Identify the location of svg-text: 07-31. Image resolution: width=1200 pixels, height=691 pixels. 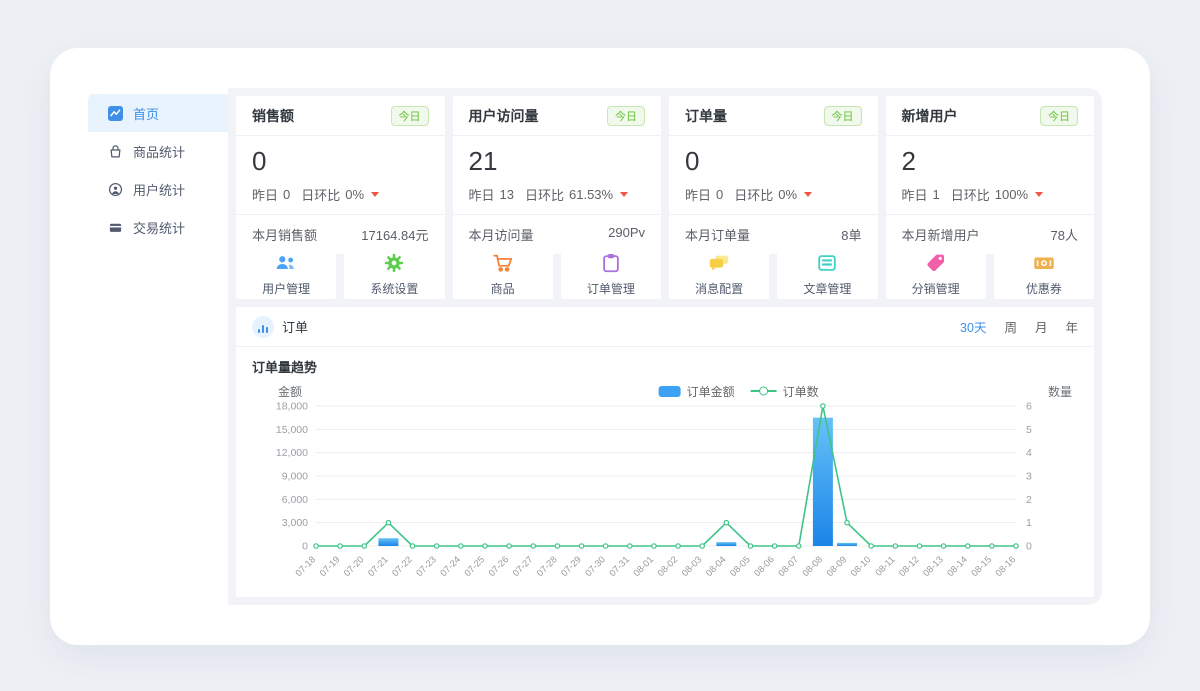
(619, 566).